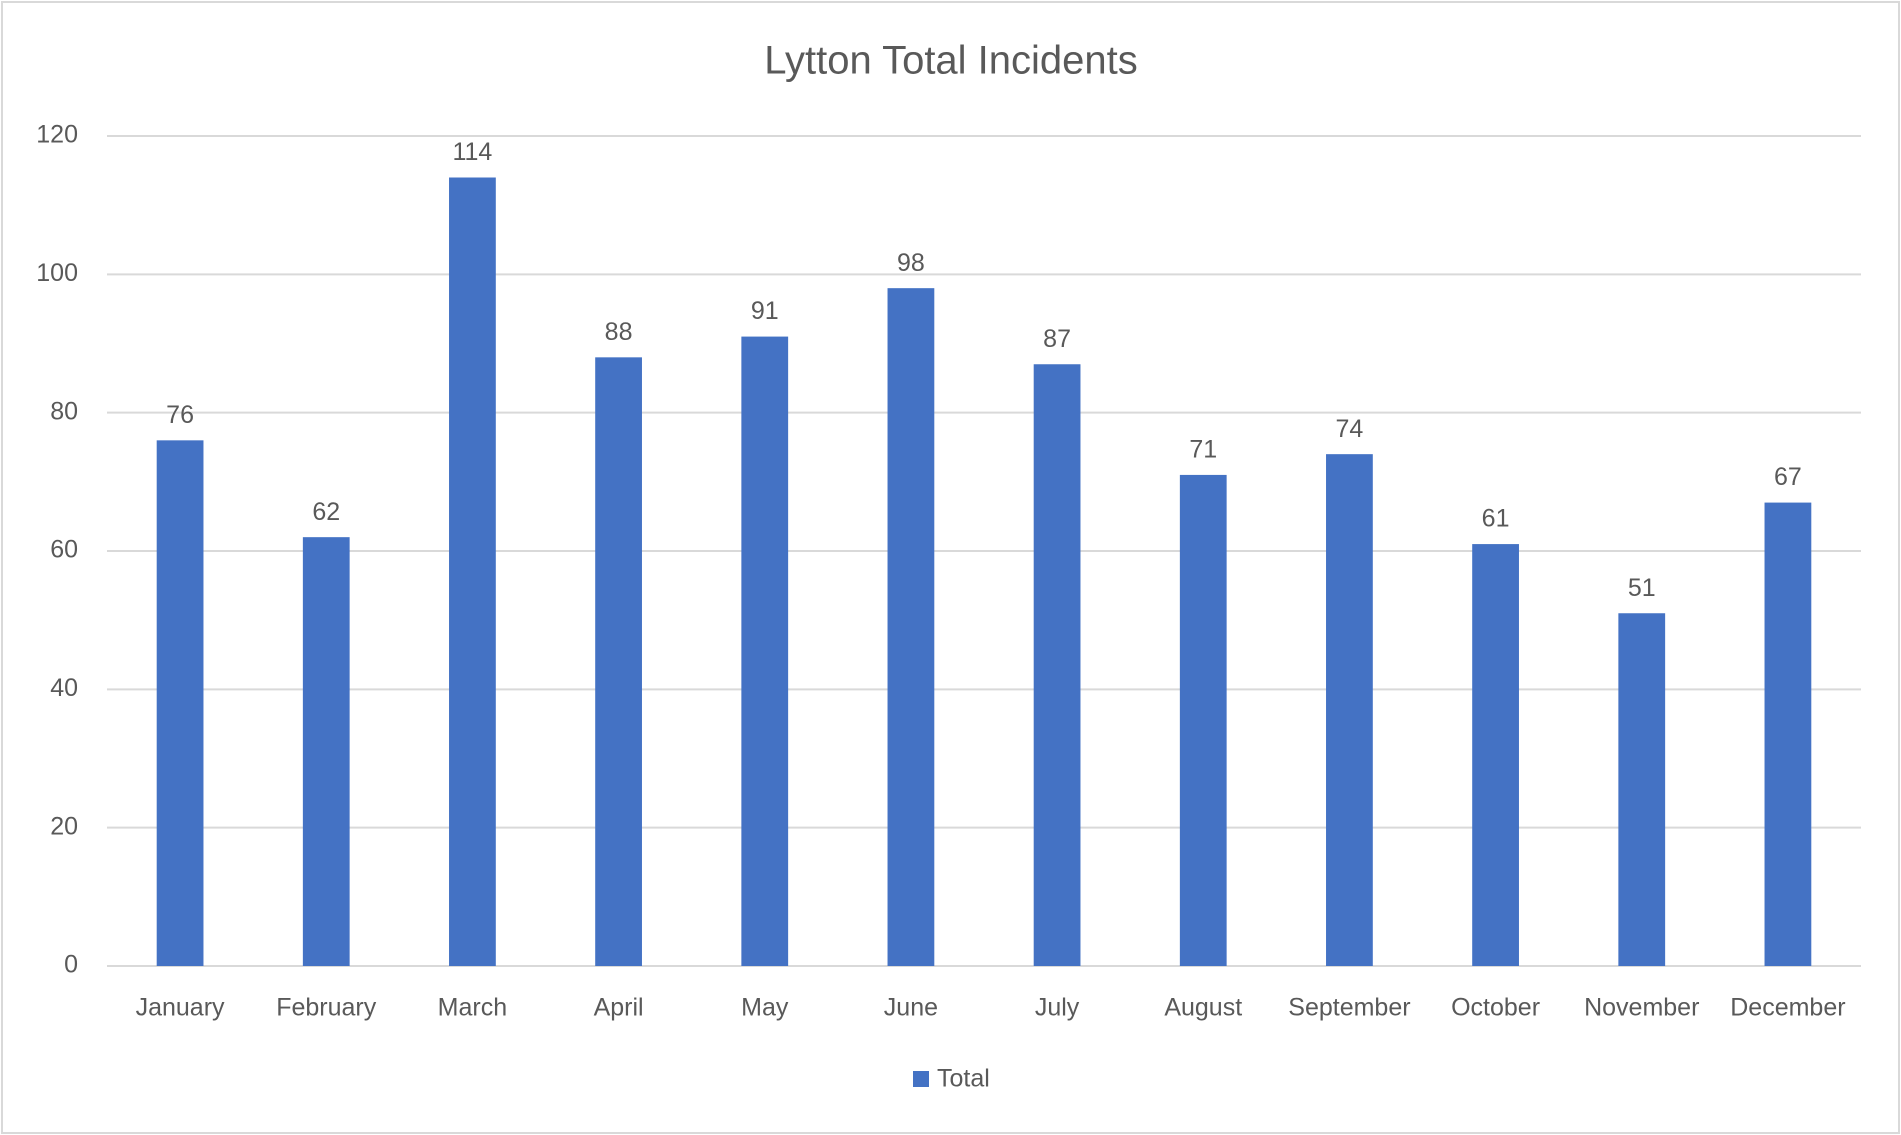  I want to click on data-label: 87, so click(1057, 339).